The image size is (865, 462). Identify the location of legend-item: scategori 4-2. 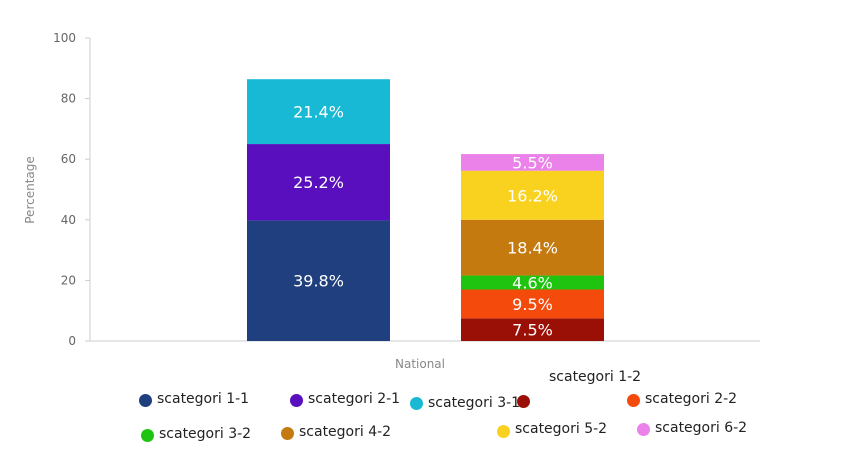
(336, 432).